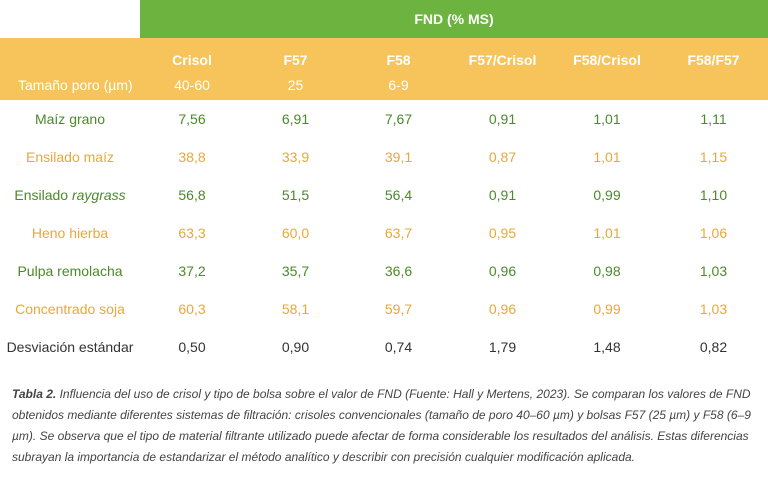 The width and height of the screenshot is (768, 483). What do you see at coordinates (607, 347) in the screenshot?
I see `cell-value: 1,48` at bounding box center [607, 347].